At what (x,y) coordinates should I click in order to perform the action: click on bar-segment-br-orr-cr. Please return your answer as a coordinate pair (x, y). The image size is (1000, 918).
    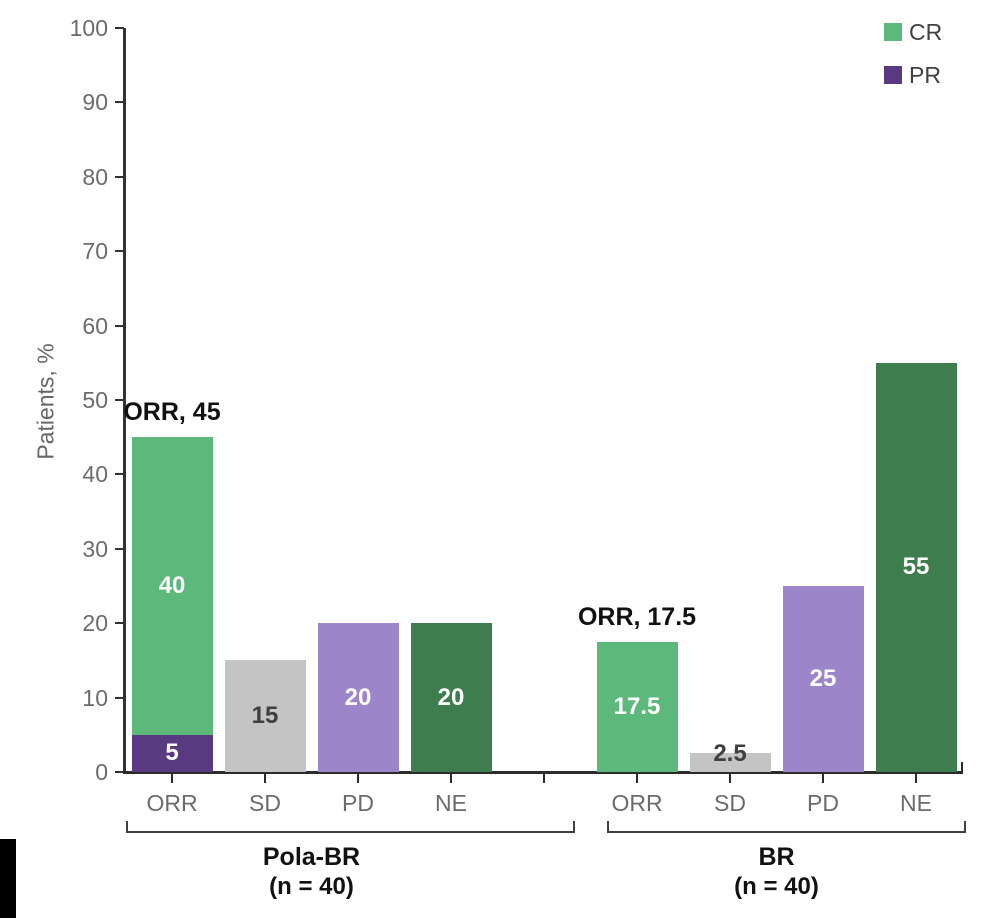
    Looking at the image, I should click on (637, 707).